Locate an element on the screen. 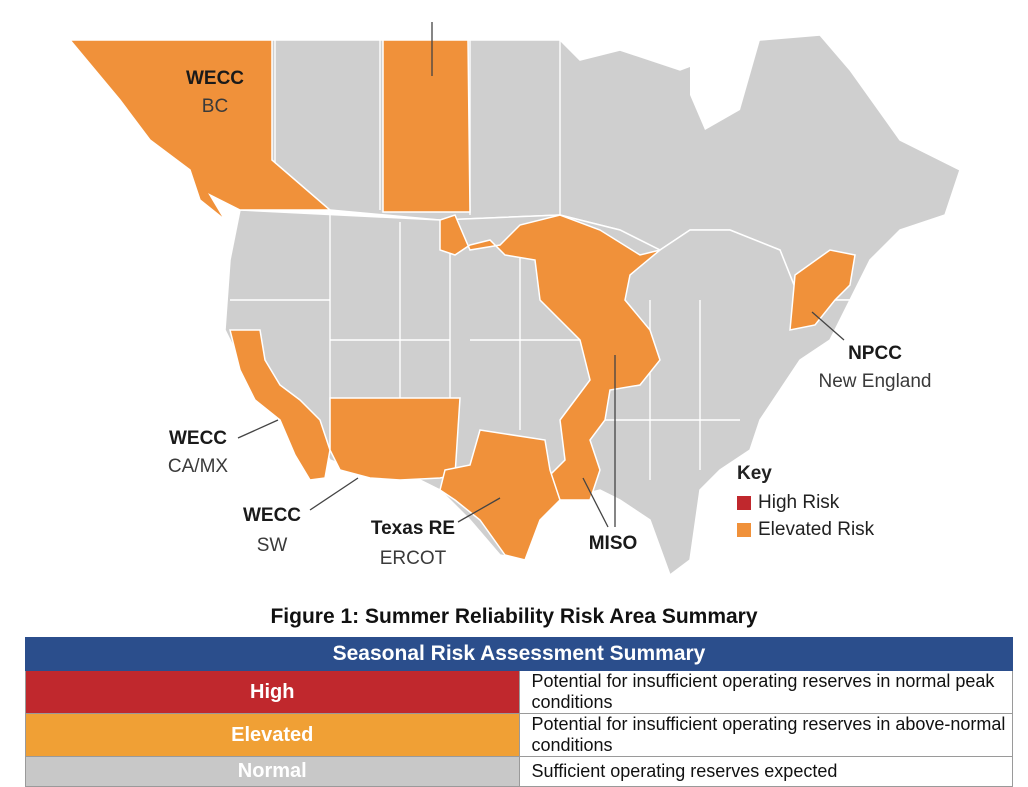 This screenshot has height=787, width=1028. label-texas: Texas RE ERCOT is located at coordinates (413, 544).